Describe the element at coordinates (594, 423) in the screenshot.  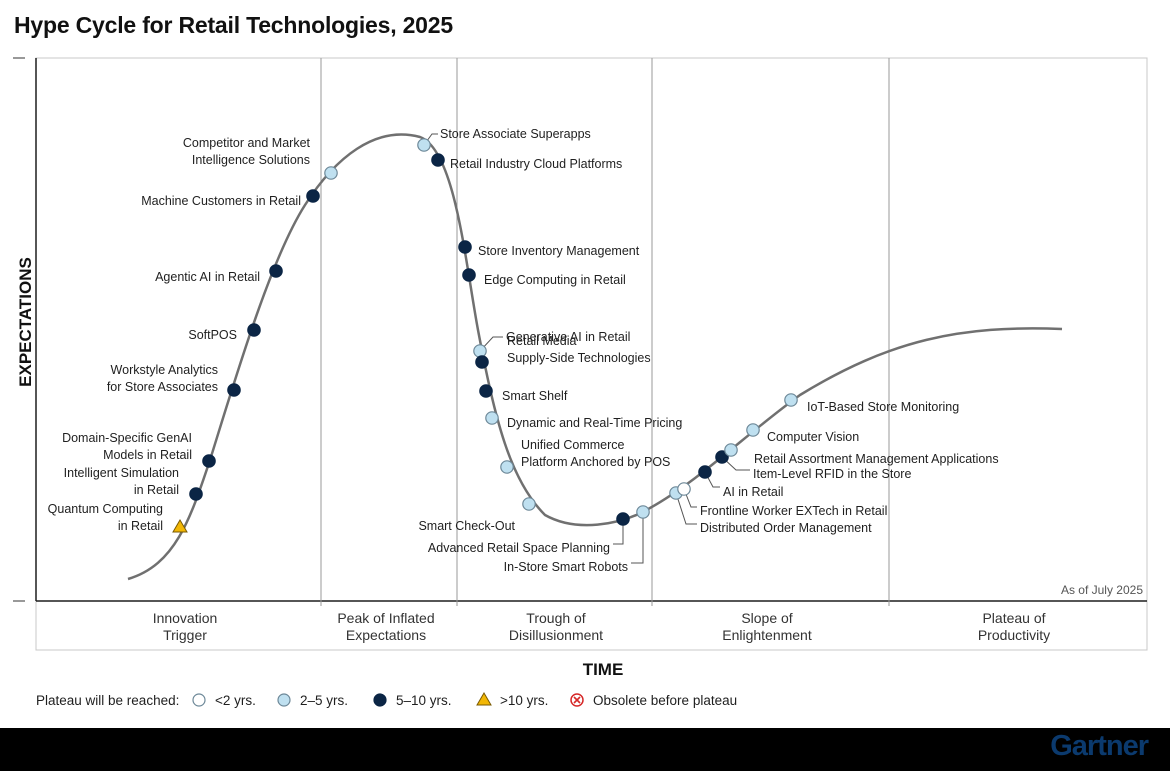
I see `label-dynamic-and-real-time-pricing: Dynamic and Real-Time Pricing` at that location.